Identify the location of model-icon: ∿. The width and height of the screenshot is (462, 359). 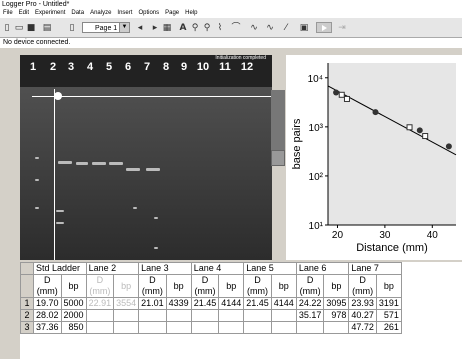
(254, 28).